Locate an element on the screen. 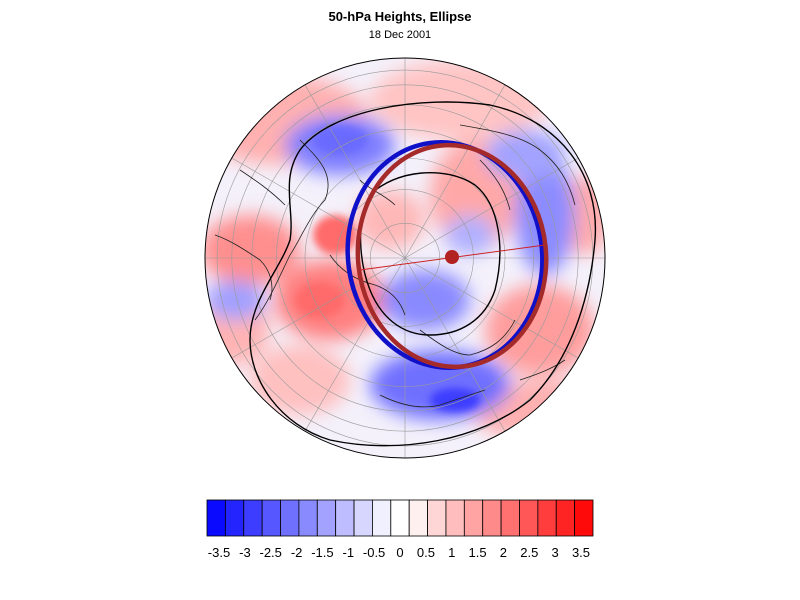 This screenshot has width=800, height=600. colorbar-labels: -3.5 -3 -2.5 -2 -1.5 -1 -0.5 0 0.5 1 1.5 2 2.5 3 3.5 is located at coordinates (399, 552).